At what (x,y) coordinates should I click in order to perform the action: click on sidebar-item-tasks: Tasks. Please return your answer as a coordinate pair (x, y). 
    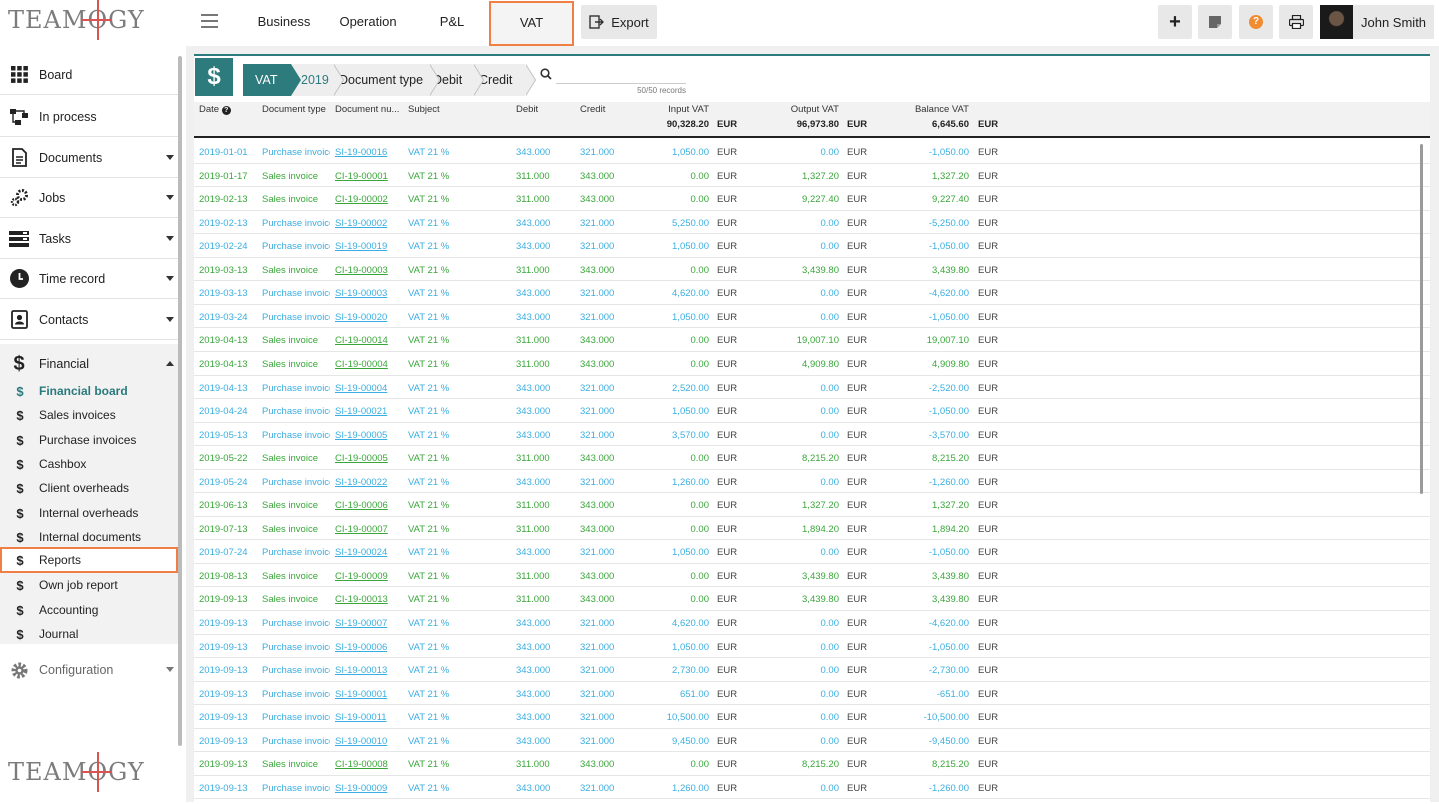
    Looking at the image, I should click on (89, 239).